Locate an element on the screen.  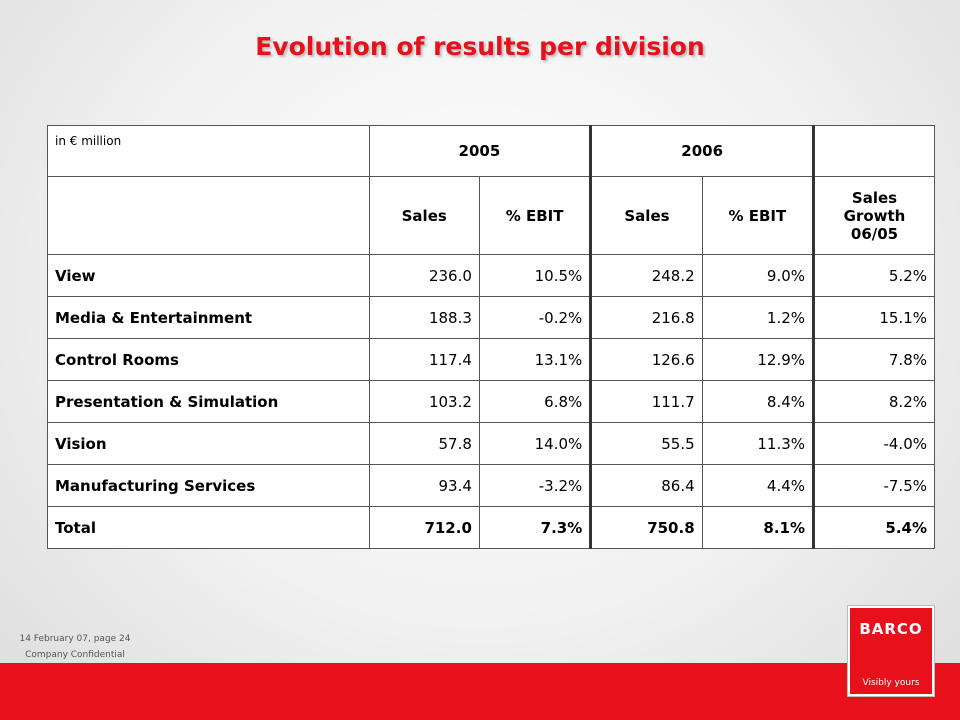
growth-cell: 15.1% is located at coordinates (873, 317).